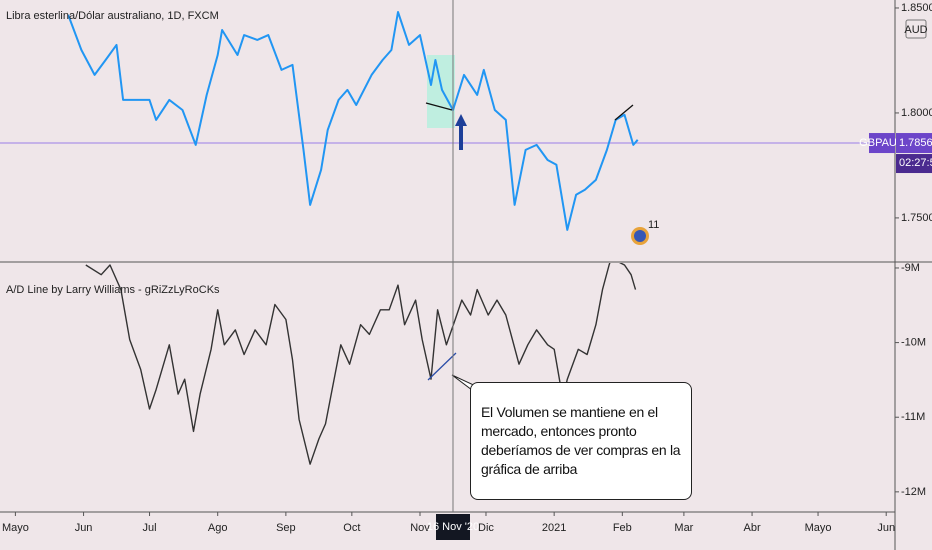 This screenshot has width=932, height=550. I want to click on x-tick-label: Nov, so click(420, 528).